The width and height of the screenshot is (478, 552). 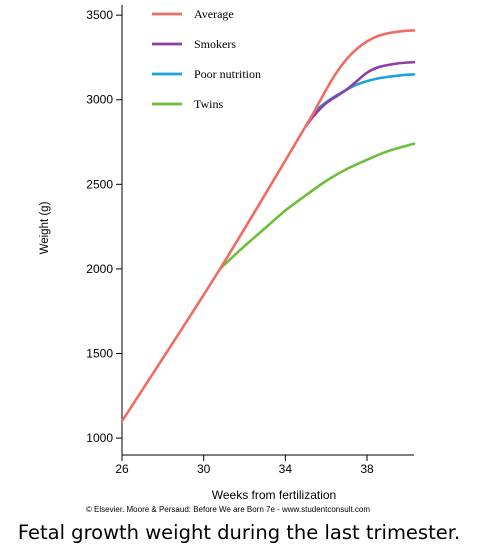 What do you see at coordinates (204, 469) in the screenshot?
I see `x-tick-label: 30` at bounding box center [204, 469].